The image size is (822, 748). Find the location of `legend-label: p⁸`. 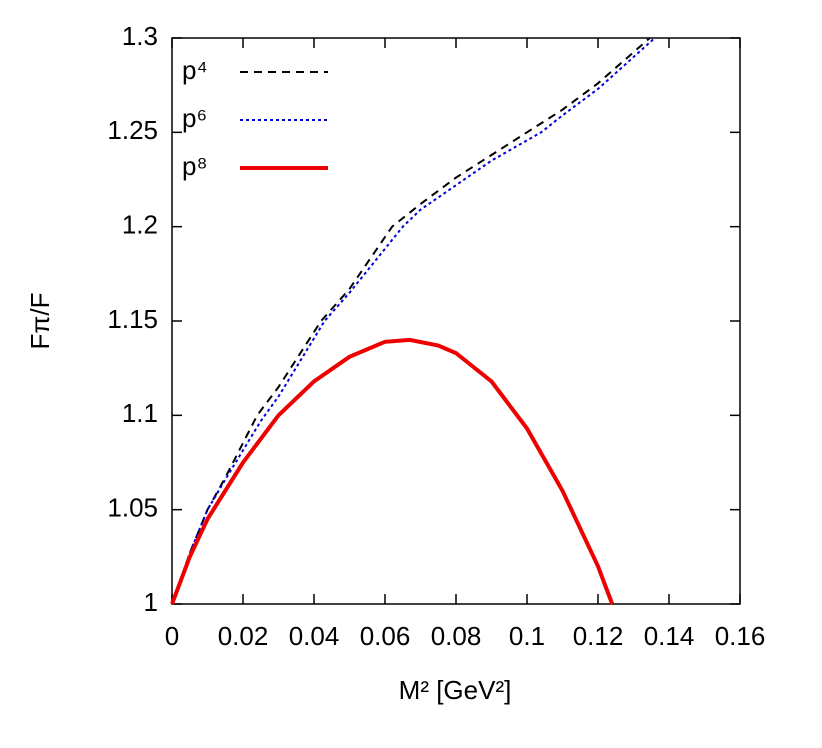

legend-label: p⁸ is located at coordinates (194, 166).